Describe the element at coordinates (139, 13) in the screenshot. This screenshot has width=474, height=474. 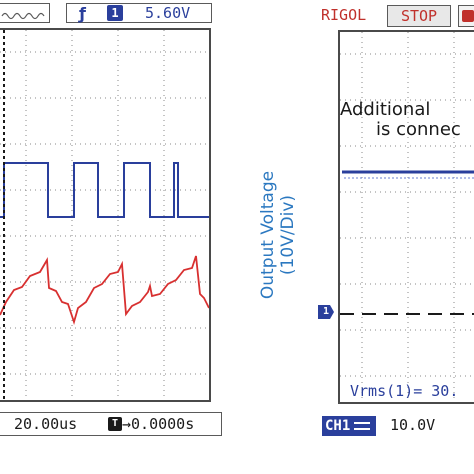
I see `trigger-status-box: ƒ 1 5.60V` at that location.